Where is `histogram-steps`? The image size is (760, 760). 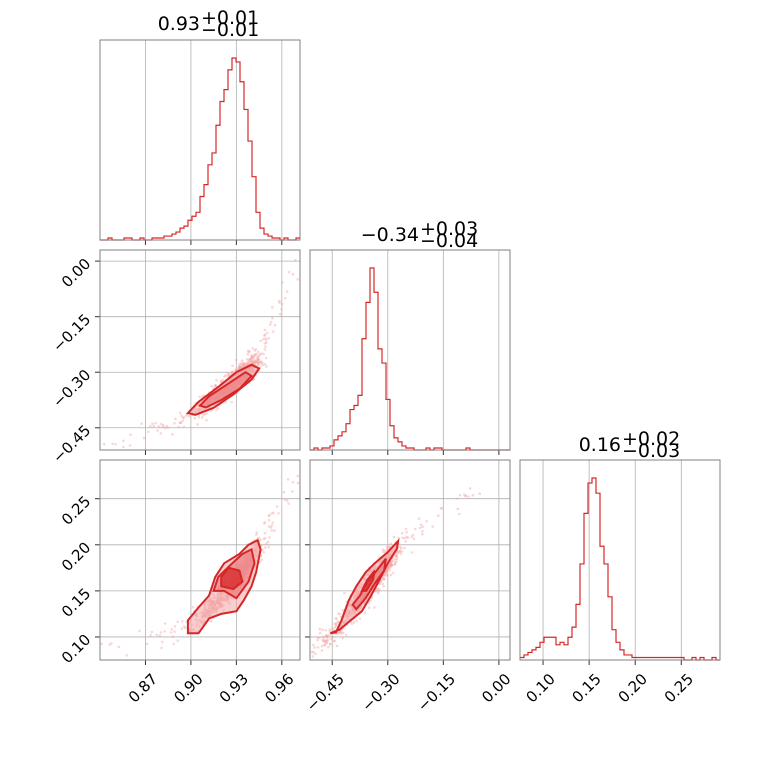 histogram-steps is located at coordinates (410, 359).